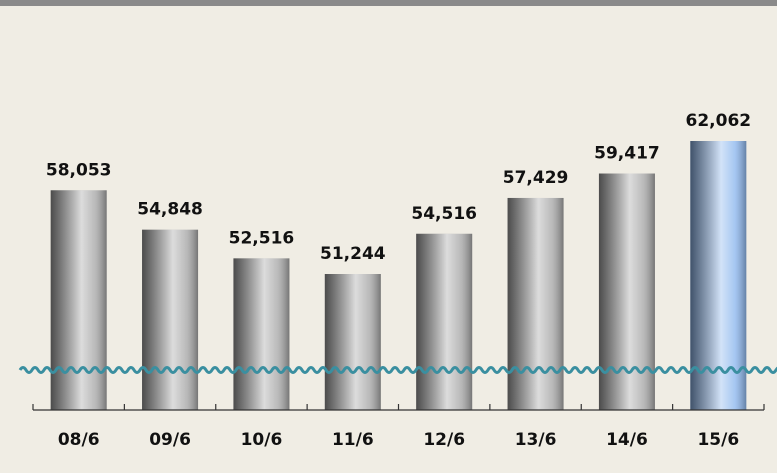 The height and width of the screenshot is (473, 777). Describe the element at coordinates (353, 254) in the screenshot. I see `value-label: 51,244` at that location.